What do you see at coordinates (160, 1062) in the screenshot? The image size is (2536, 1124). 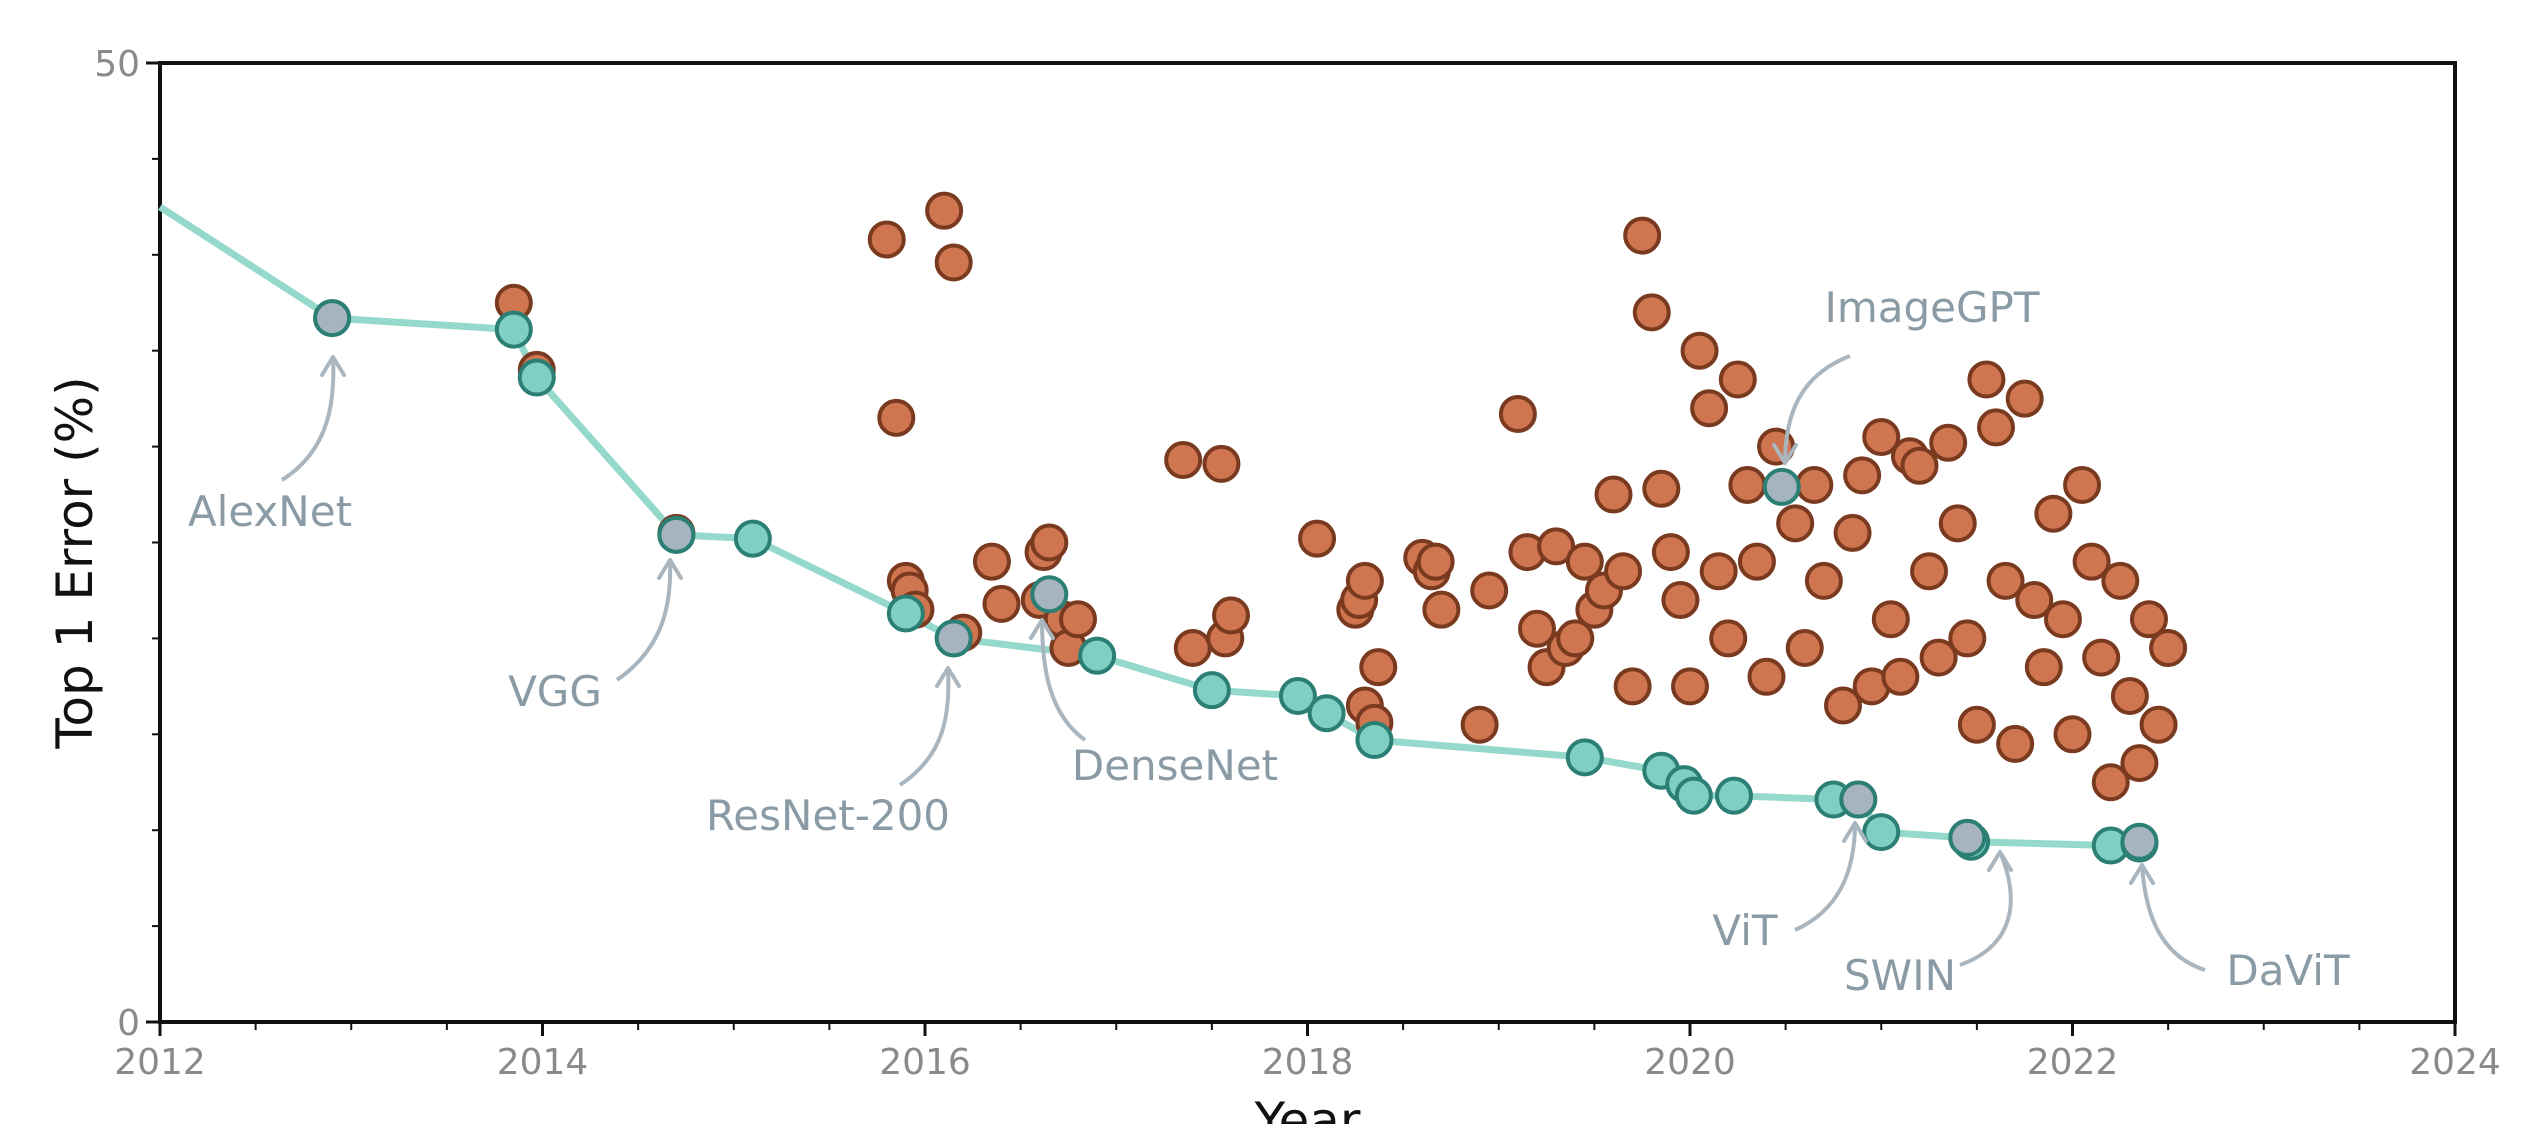 I see `x-tick-label: 2012` at bounding box center [160, 1062].